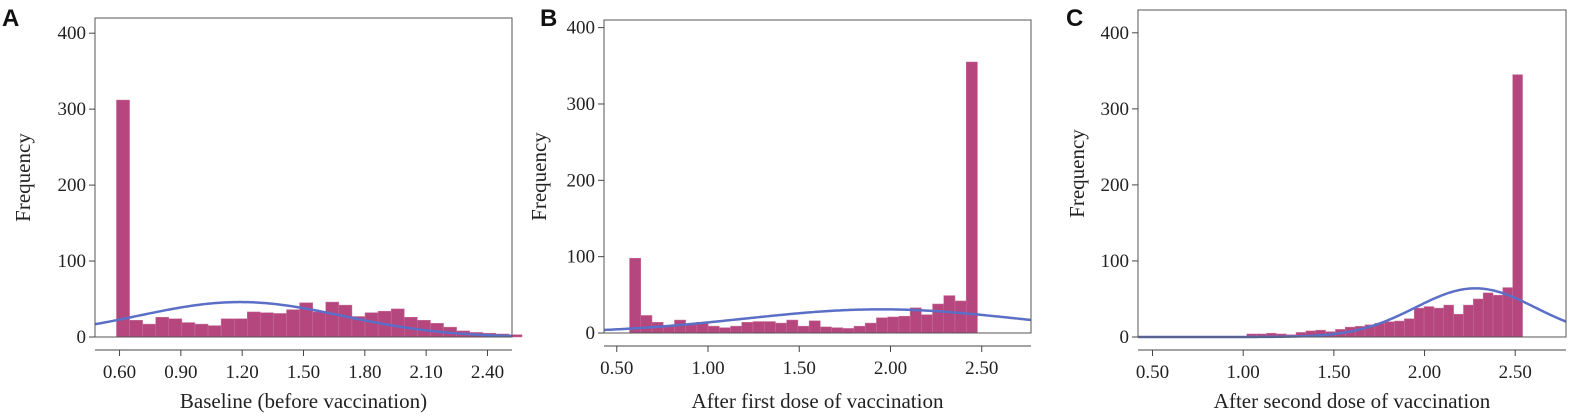 This screenshot has width=1594, height=419. Describe the element at coordinates (1074, 18) in the screenshot. I see `panel-letter: C` at that location.